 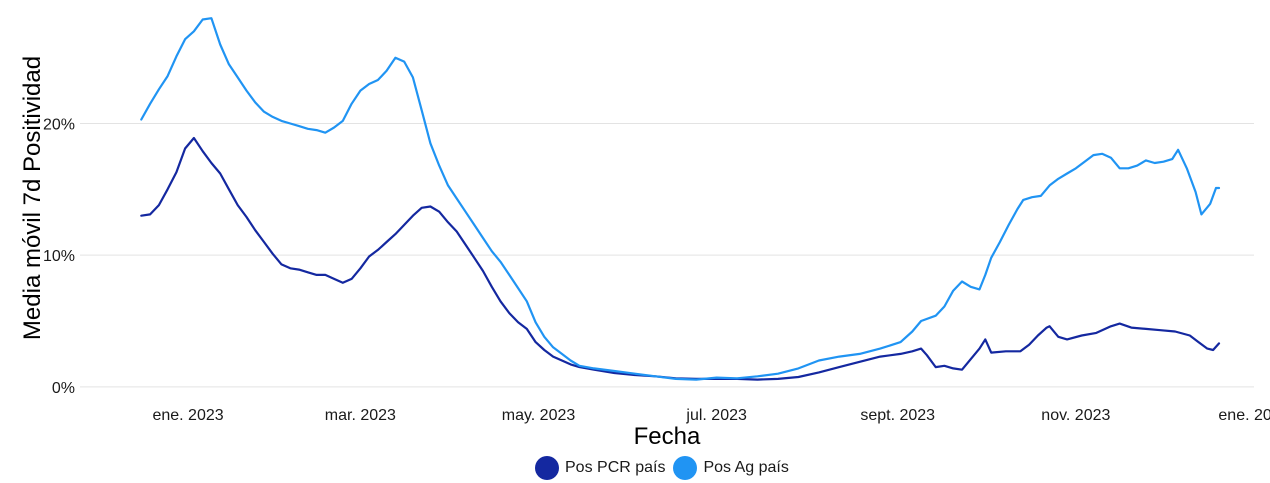 I want to click on x-tick-label: mar. 2023, so click(x=360, y=415).